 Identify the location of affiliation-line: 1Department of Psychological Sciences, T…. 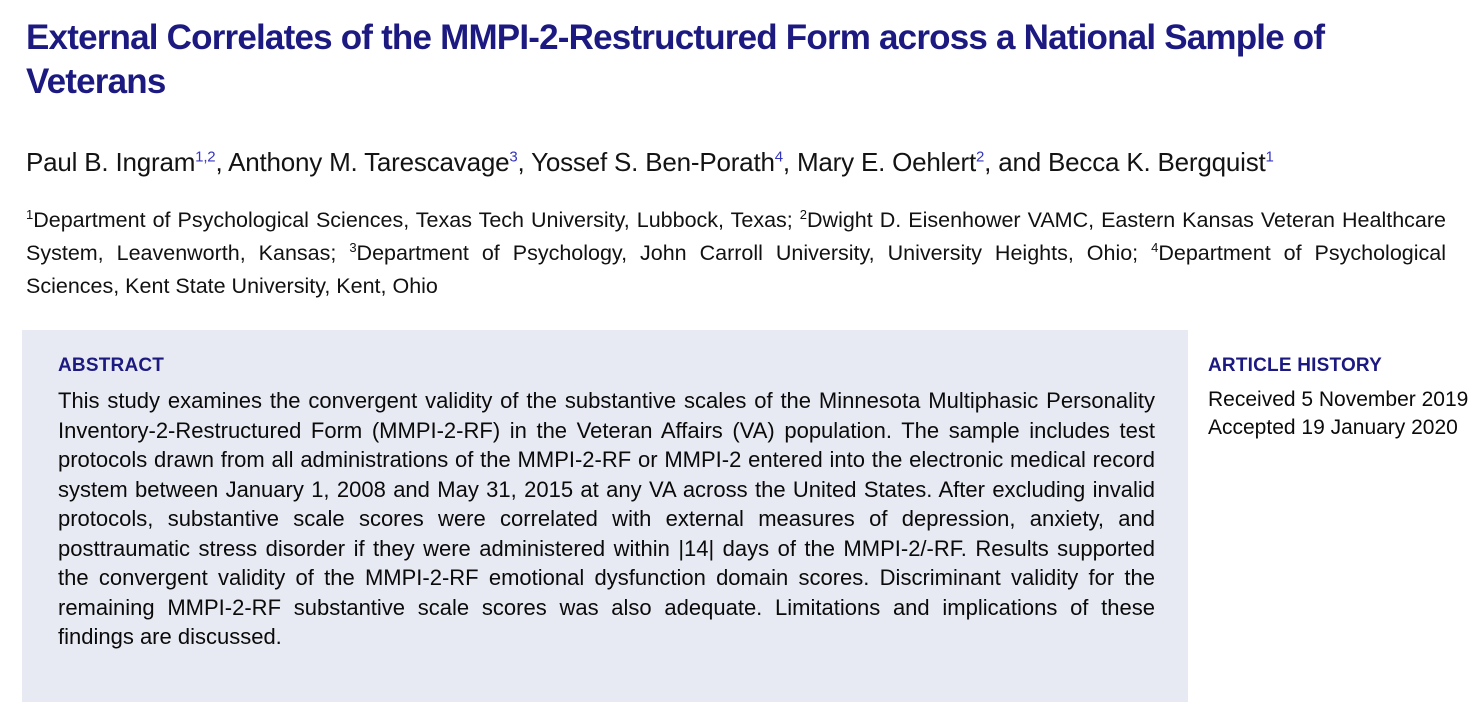
(736, 253).